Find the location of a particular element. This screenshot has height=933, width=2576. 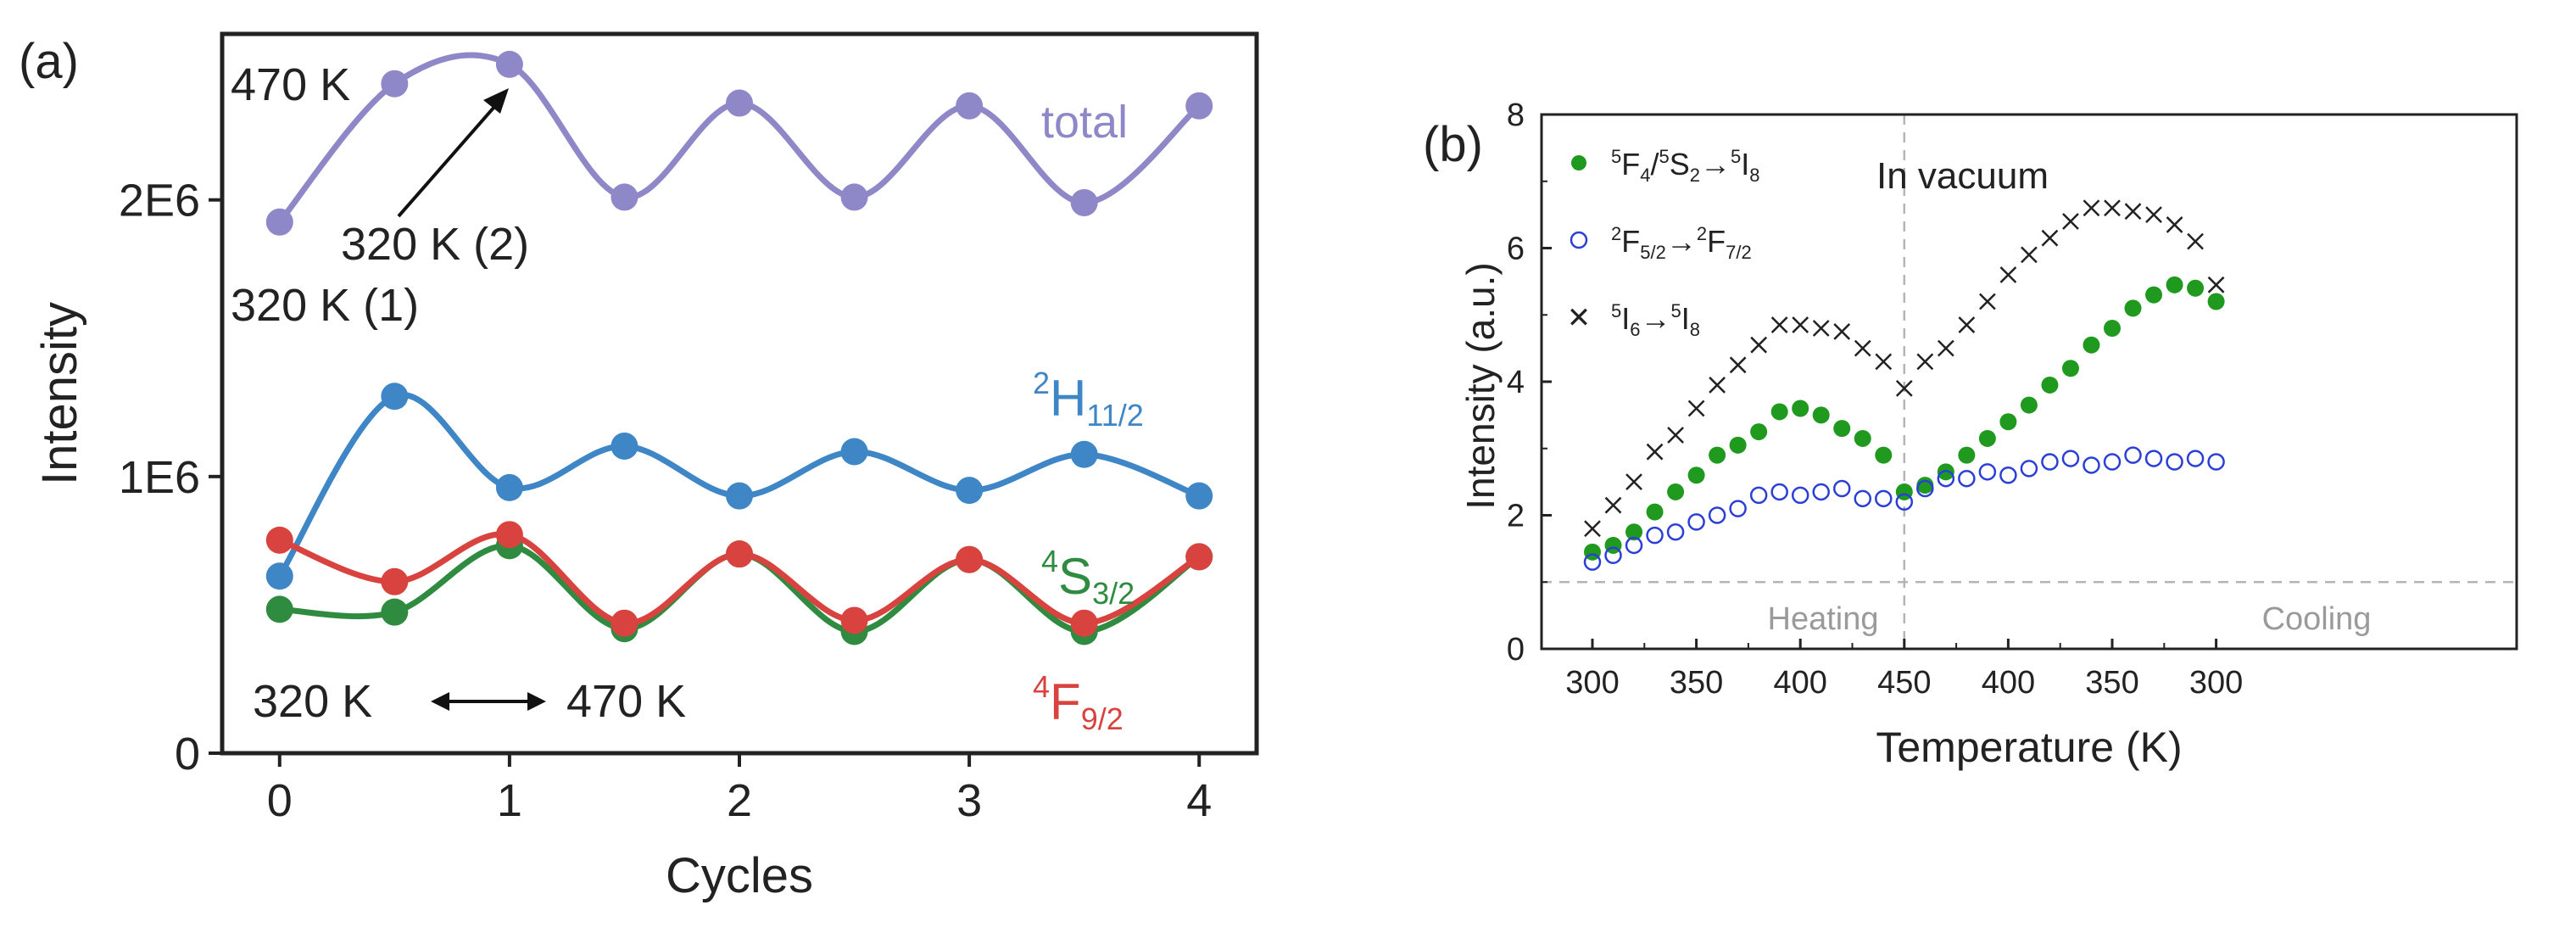

annotation-470k-bottom: 470 K is located at coordinates (626, 701).